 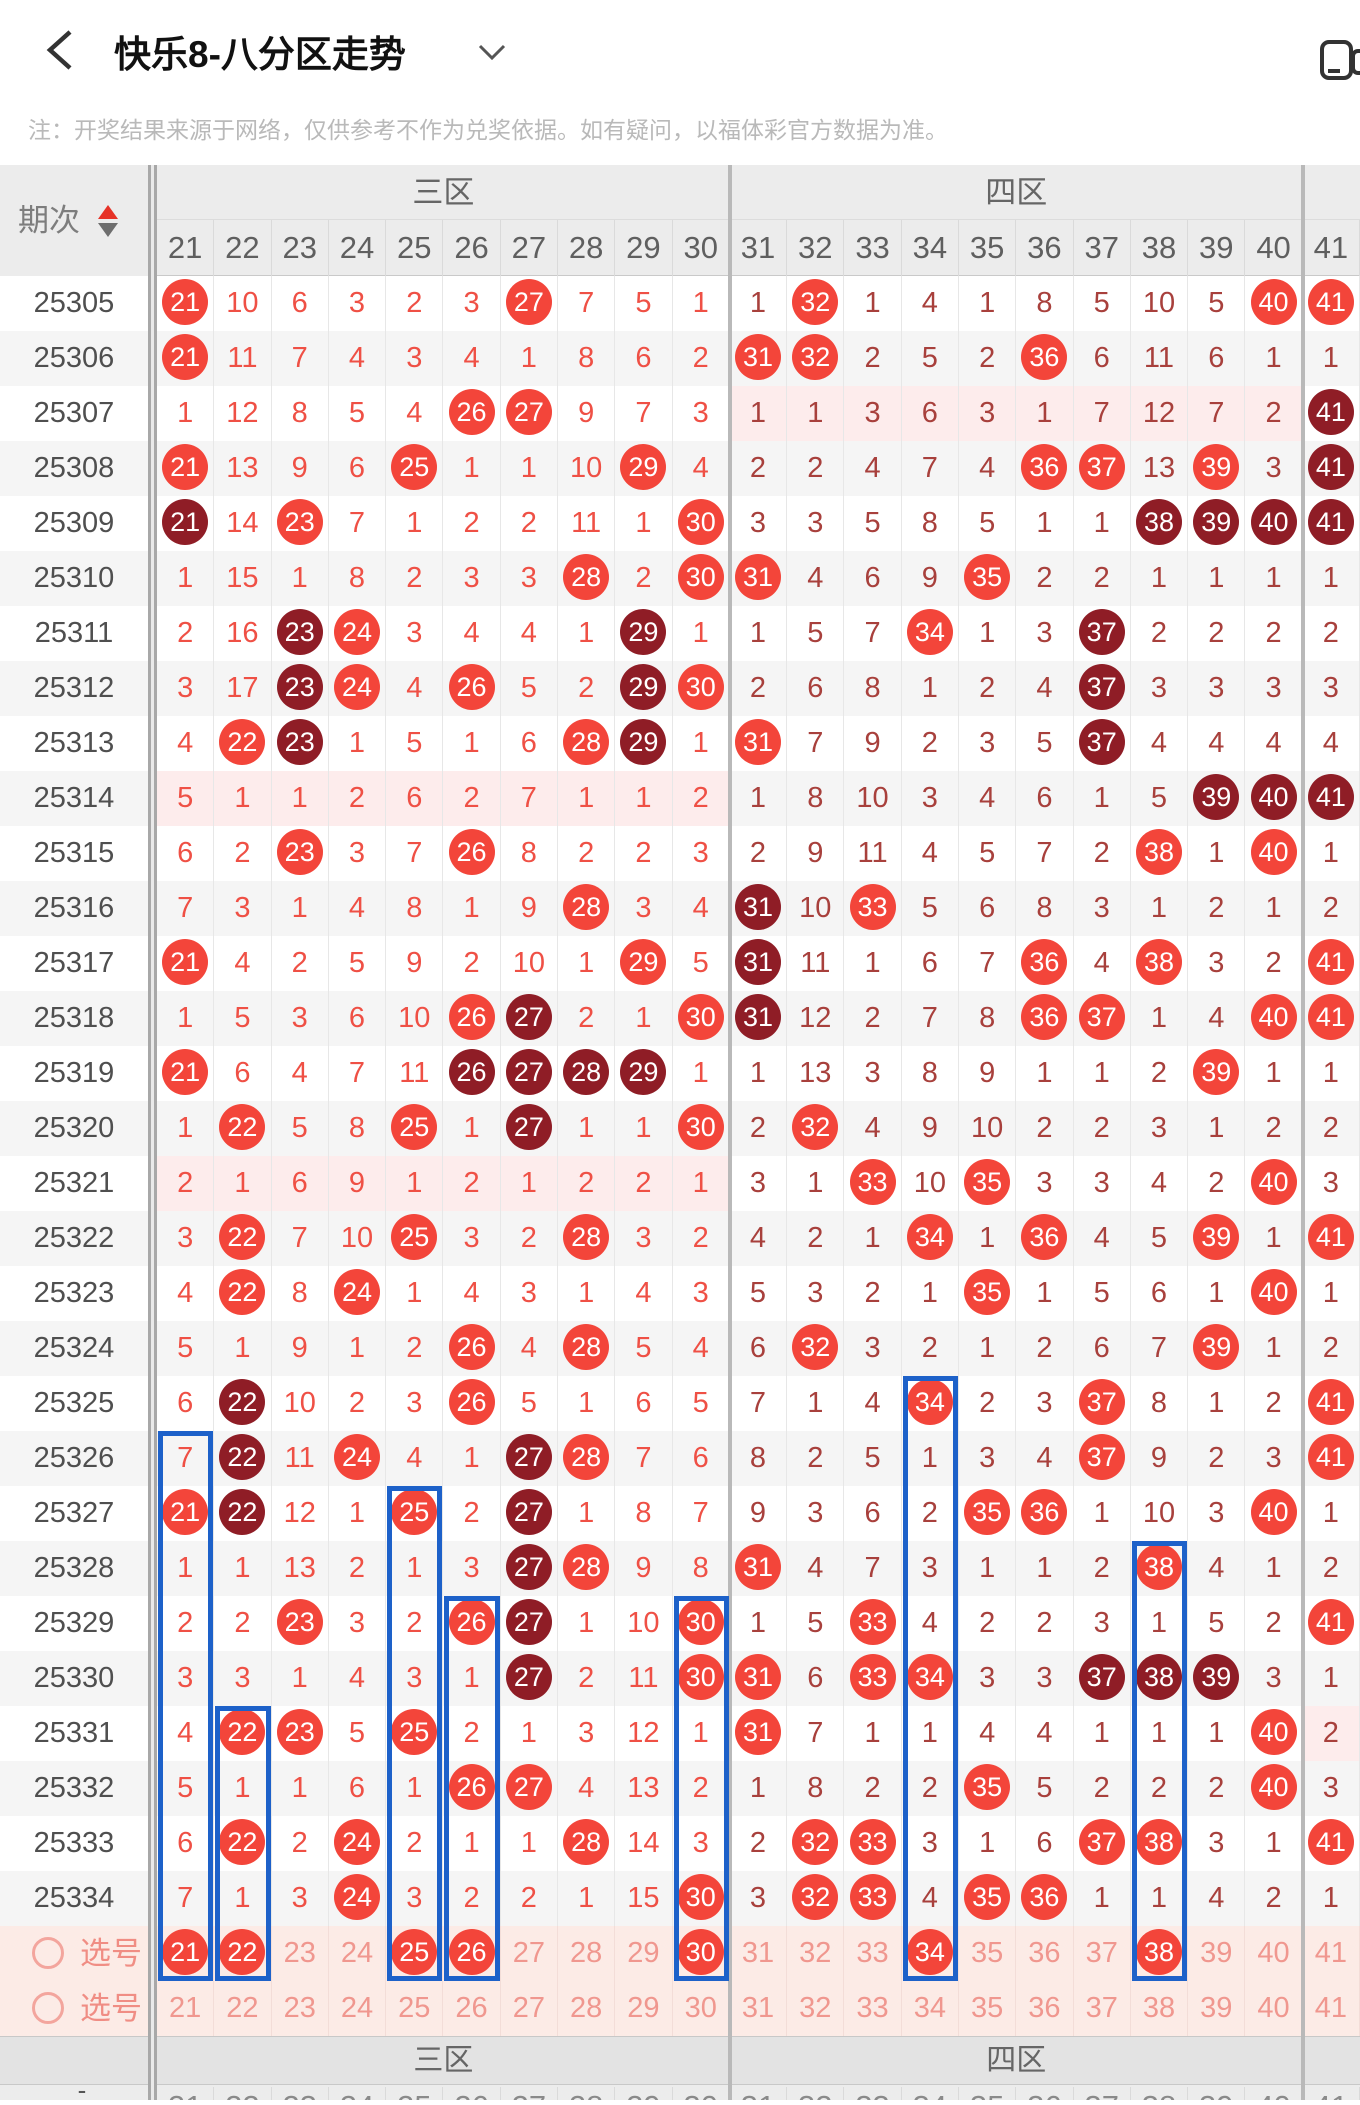 I want to click on table-row: 25305 21 10 6 3 2 3 27 7 5 1 1 32 1 4 1 8 5 10 5 40 41, so click(x=680, y=303).